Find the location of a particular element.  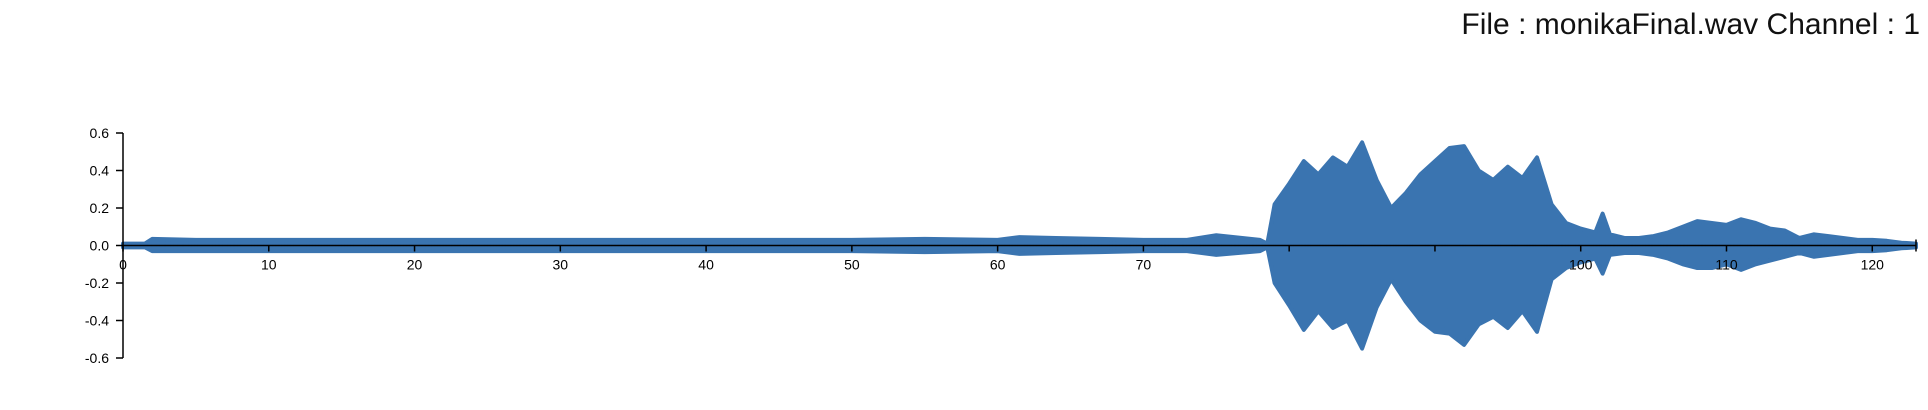

x-tick-label: 20 is located at coordinates (415, 265).